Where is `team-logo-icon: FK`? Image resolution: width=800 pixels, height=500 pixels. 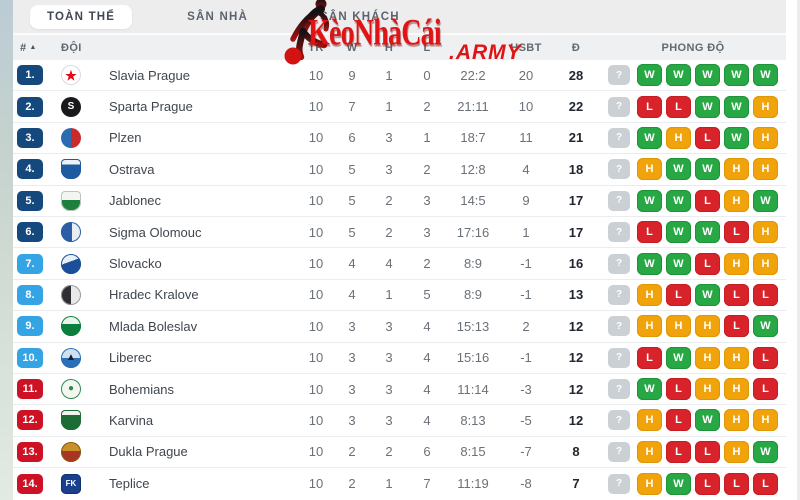 team-logo-icon: FK is located at coordinates (71, 483).